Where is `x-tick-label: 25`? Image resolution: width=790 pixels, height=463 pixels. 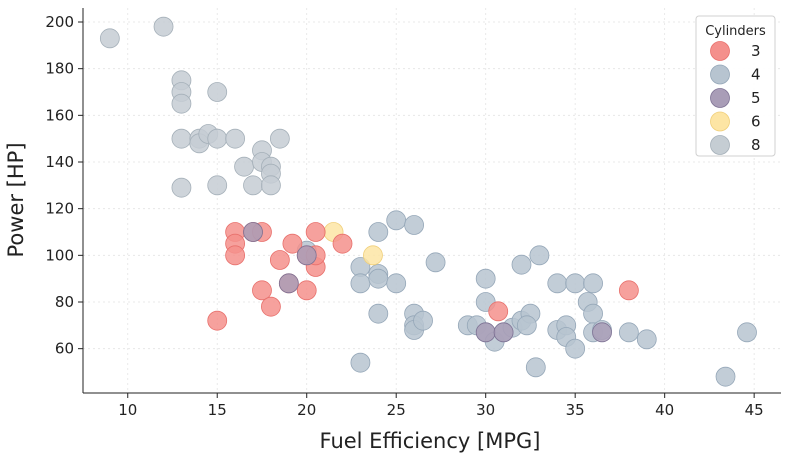
x-tick-label: 25 is located at coordinates (396, 410).